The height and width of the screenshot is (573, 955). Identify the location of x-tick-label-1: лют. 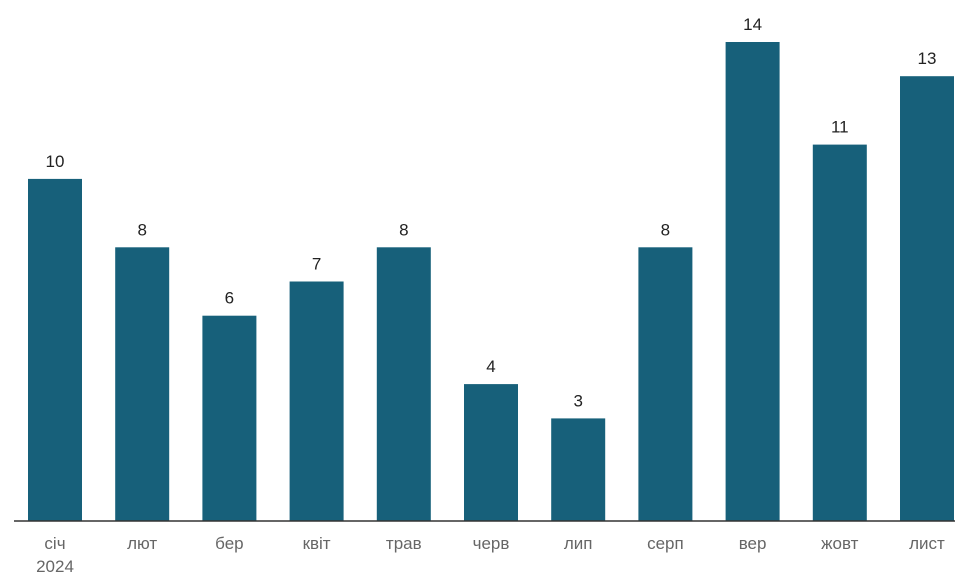
(142, 543).